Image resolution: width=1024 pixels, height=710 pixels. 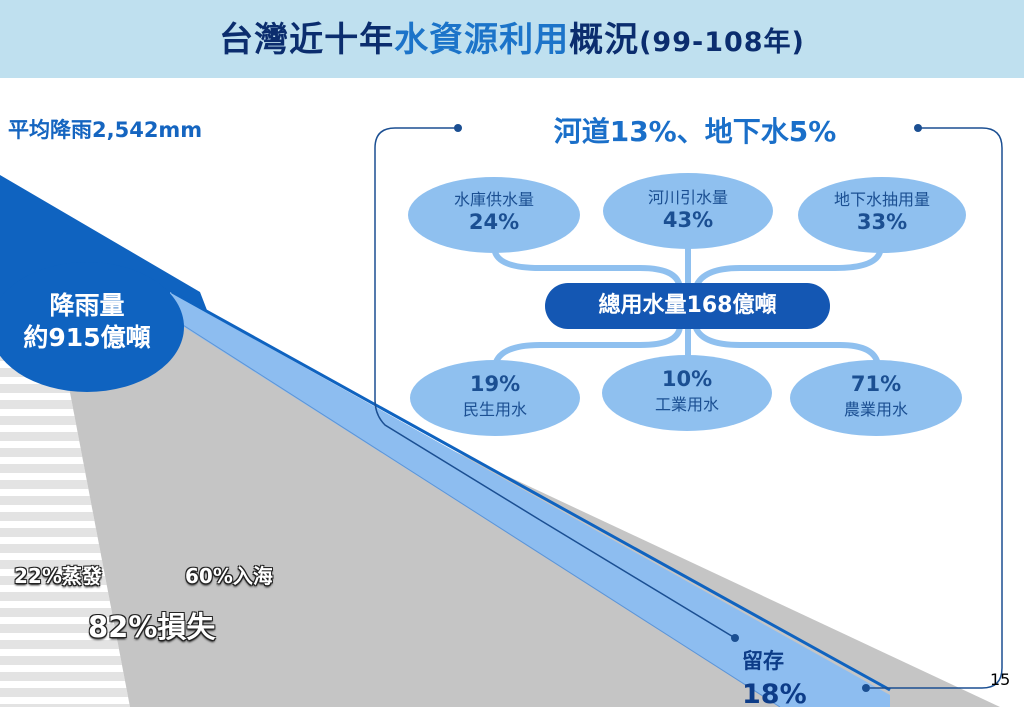 I want to click on use-domestic-label: 民生用水, so click(x=494, y=409).